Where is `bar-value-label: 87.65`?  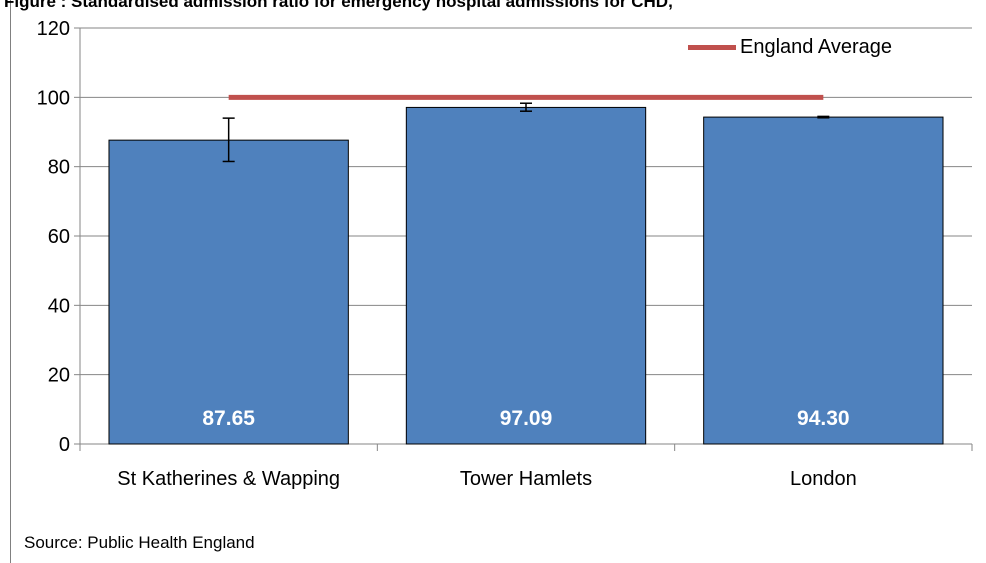 bar-value-label: 87.65 is located at coordinates (228, 418).